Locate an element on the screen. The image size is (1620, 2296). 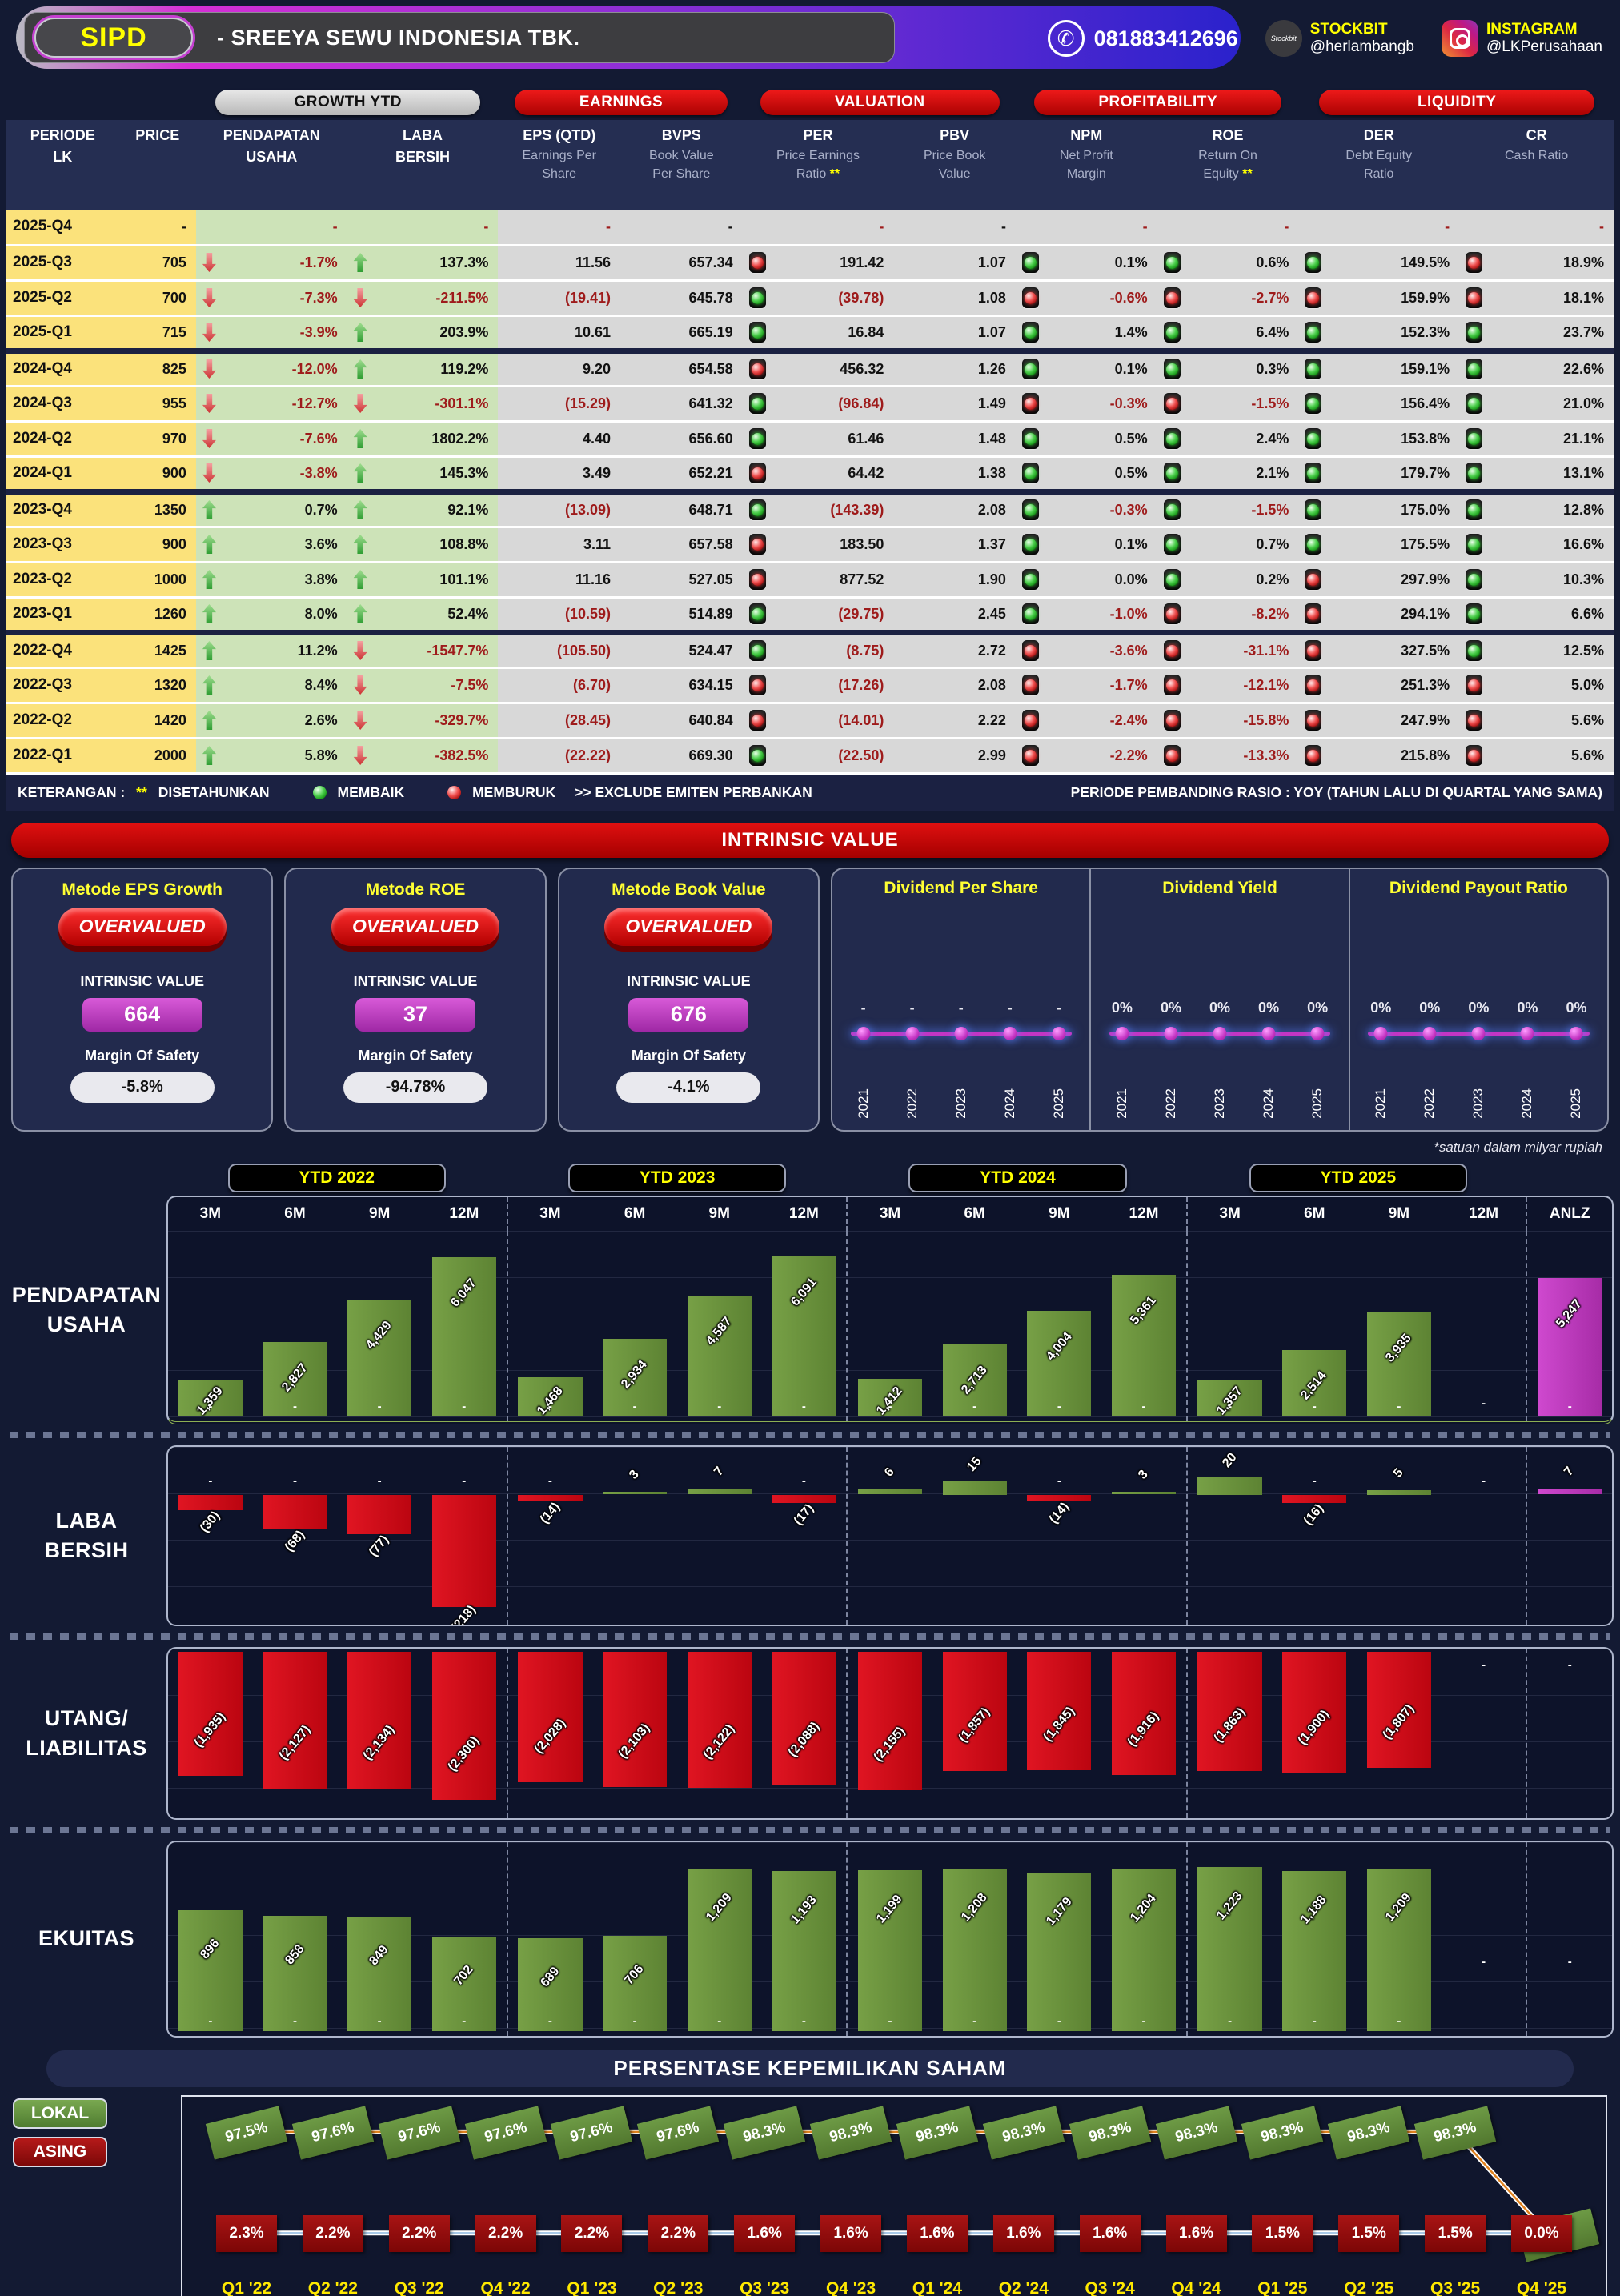
bar-value: (17) is located at coordinates (803, 1515).